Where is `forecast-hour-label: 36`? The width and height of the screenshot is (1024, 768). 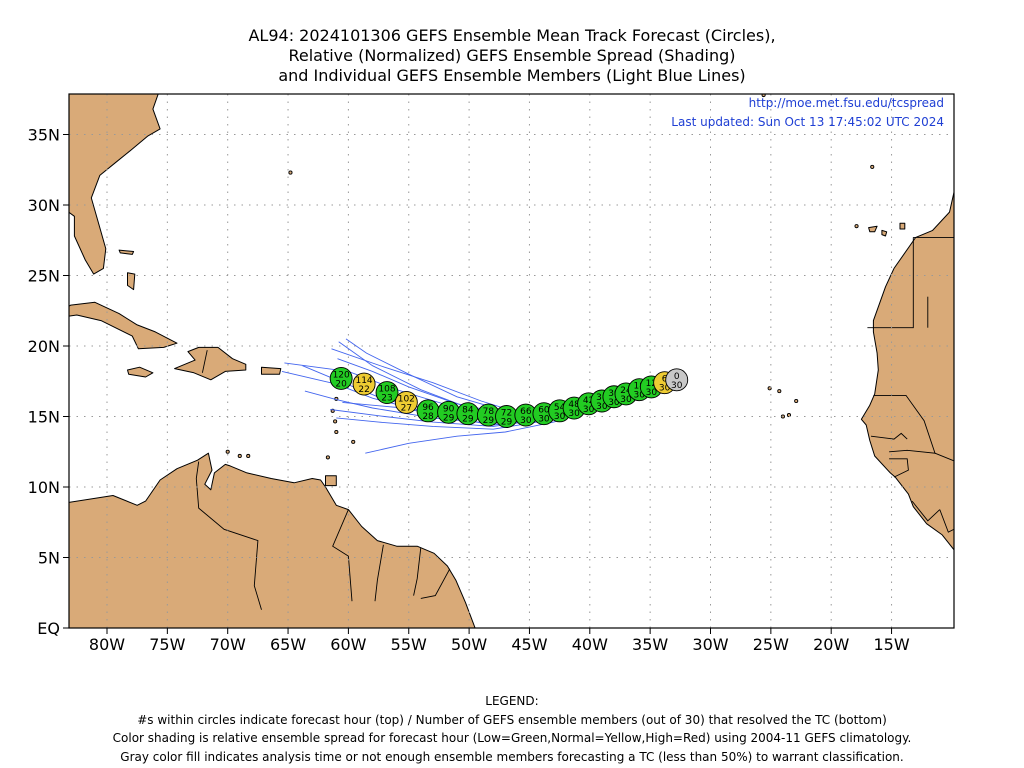 forecast-hour-label: 36 is located at coordinates (602, 398).